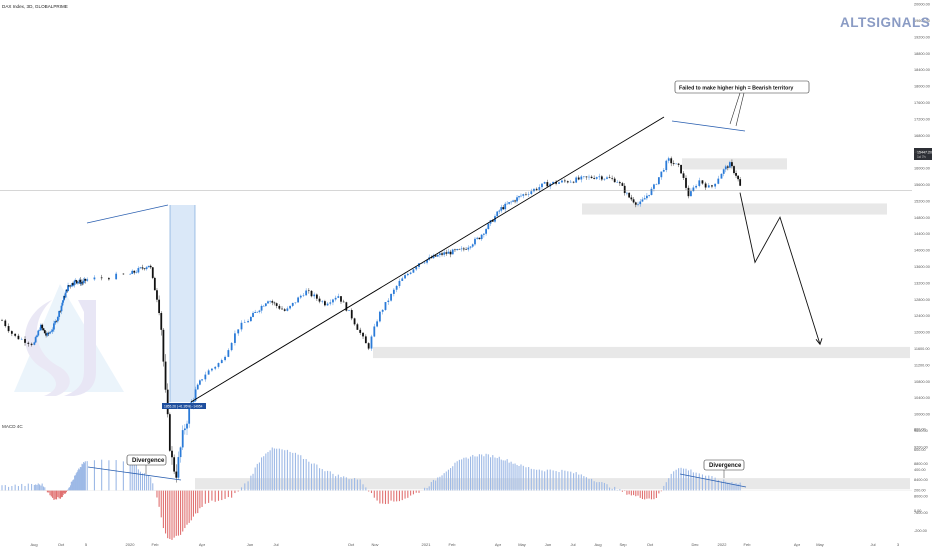 The width and height of the screenshot is (932, 555). Describe the element at coordinates (922, 251) in the screenshot. I see `y-tick-label: 14000.00` at that location.